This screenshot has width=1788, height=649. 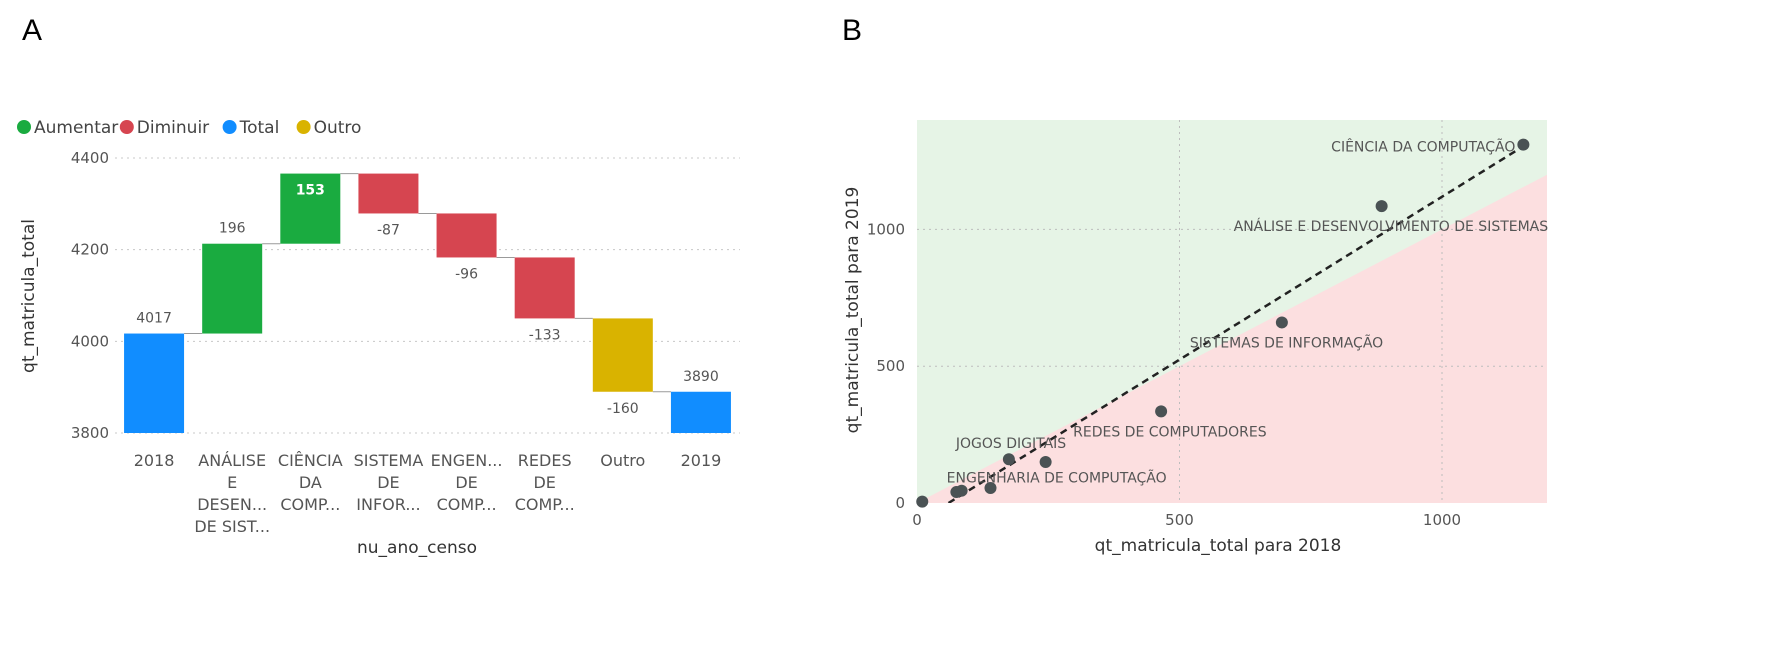 What do you see at coordinates (1010, 444) in the screenshot?
I see `point-label: JOGOS DIGITAIS` at bounding box center [1010, 444].